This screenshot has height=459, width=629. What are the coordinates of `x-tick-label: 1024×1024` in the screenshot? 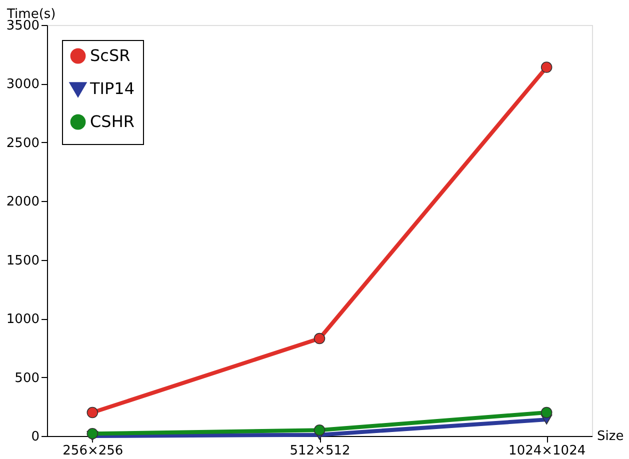 It's located at (547, 451).